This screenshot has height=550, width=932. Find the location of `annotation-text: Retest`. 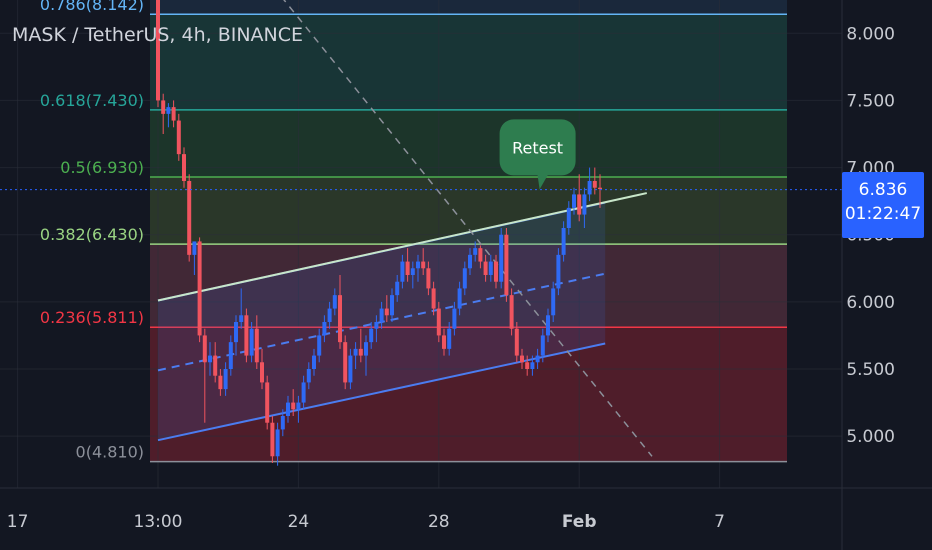

annotation-text: Retest is located at coordinates (537, 147).